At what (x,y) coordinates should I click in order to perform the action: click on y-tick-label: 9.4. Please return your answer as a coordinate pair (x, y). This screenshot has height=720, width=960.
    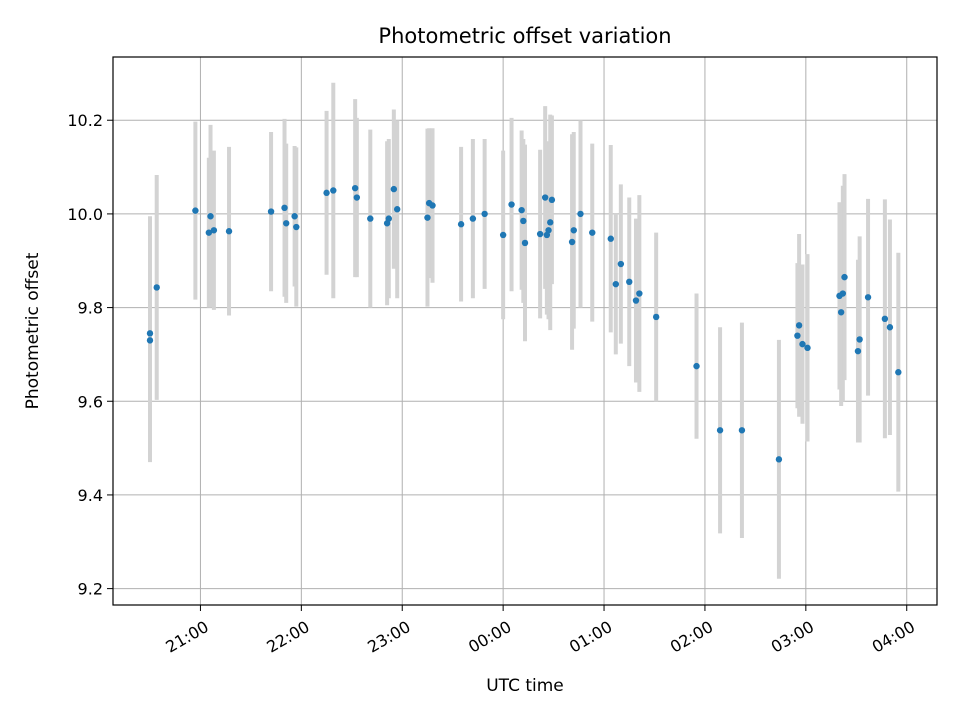
    Looking at the image, I should click on (90, 495).